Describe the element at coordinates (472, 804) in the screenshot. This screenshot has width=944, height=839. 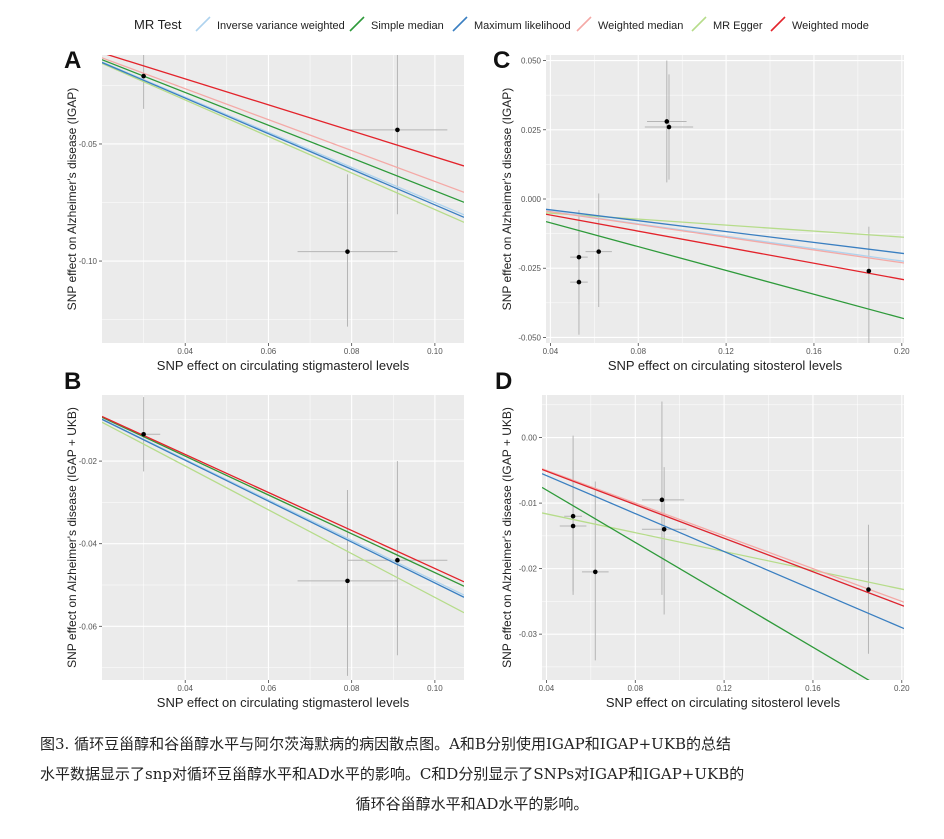
I see `caption-line-3: 循环谷甾醇水平和AD水平的影响。` at that location.